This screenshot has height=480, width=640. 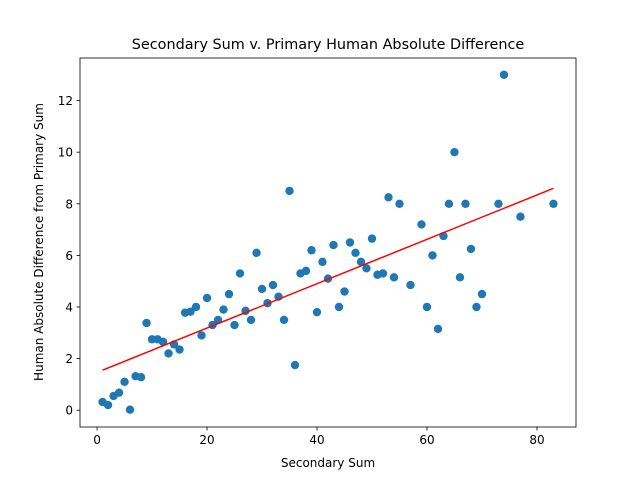 What do you see at coordinates (69, 411) in the screenshot?
I see `y-tick-label: 0` at bounding box center [69, 411].